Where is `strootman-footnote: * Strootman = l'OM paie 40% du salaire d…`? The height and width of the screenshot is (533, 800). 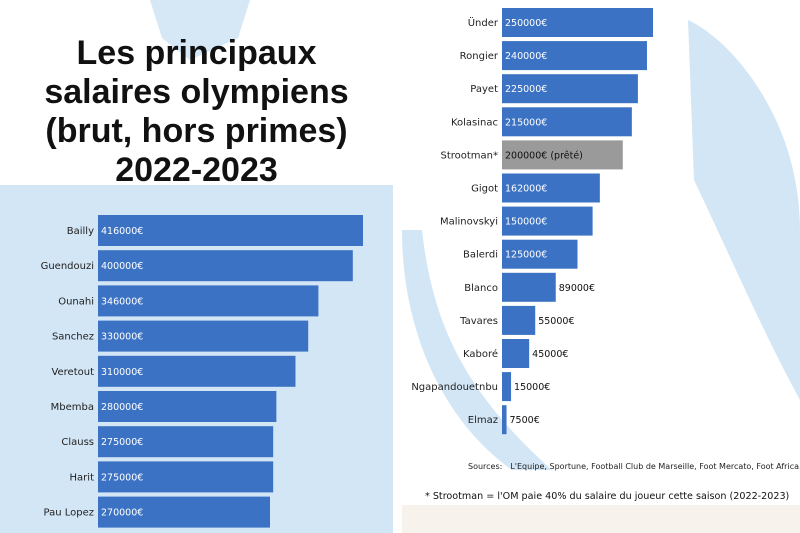
strootman-footnote: * Strootman = l'OM paie 40% du salaire d… is located at coordinates (607, 496).